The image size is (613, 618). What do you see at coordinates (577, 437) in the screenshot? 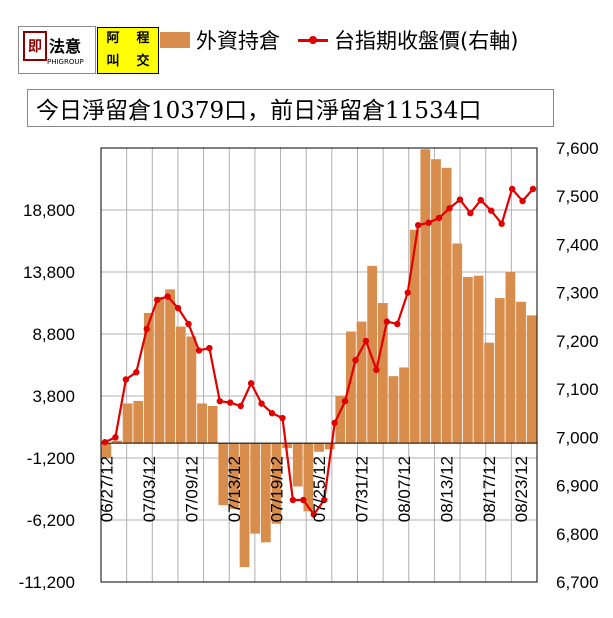
I see `right-tick-label: 7,000` at bounding box center [577, 437].